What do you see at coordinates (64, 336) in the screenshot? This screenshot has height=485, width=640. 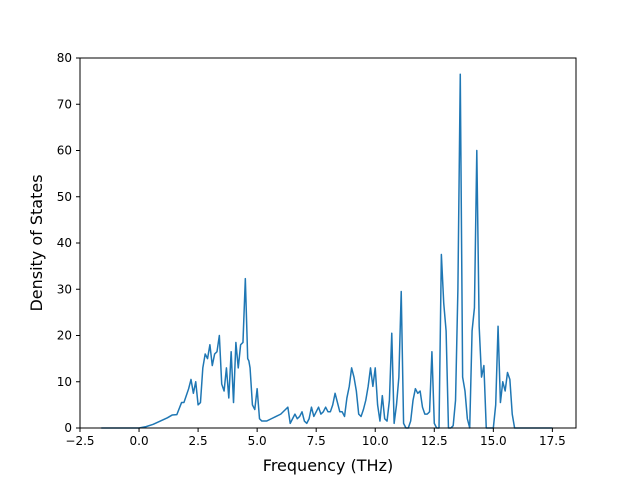 I see `y-tick-label: 20` at bounding box center [64, 336].